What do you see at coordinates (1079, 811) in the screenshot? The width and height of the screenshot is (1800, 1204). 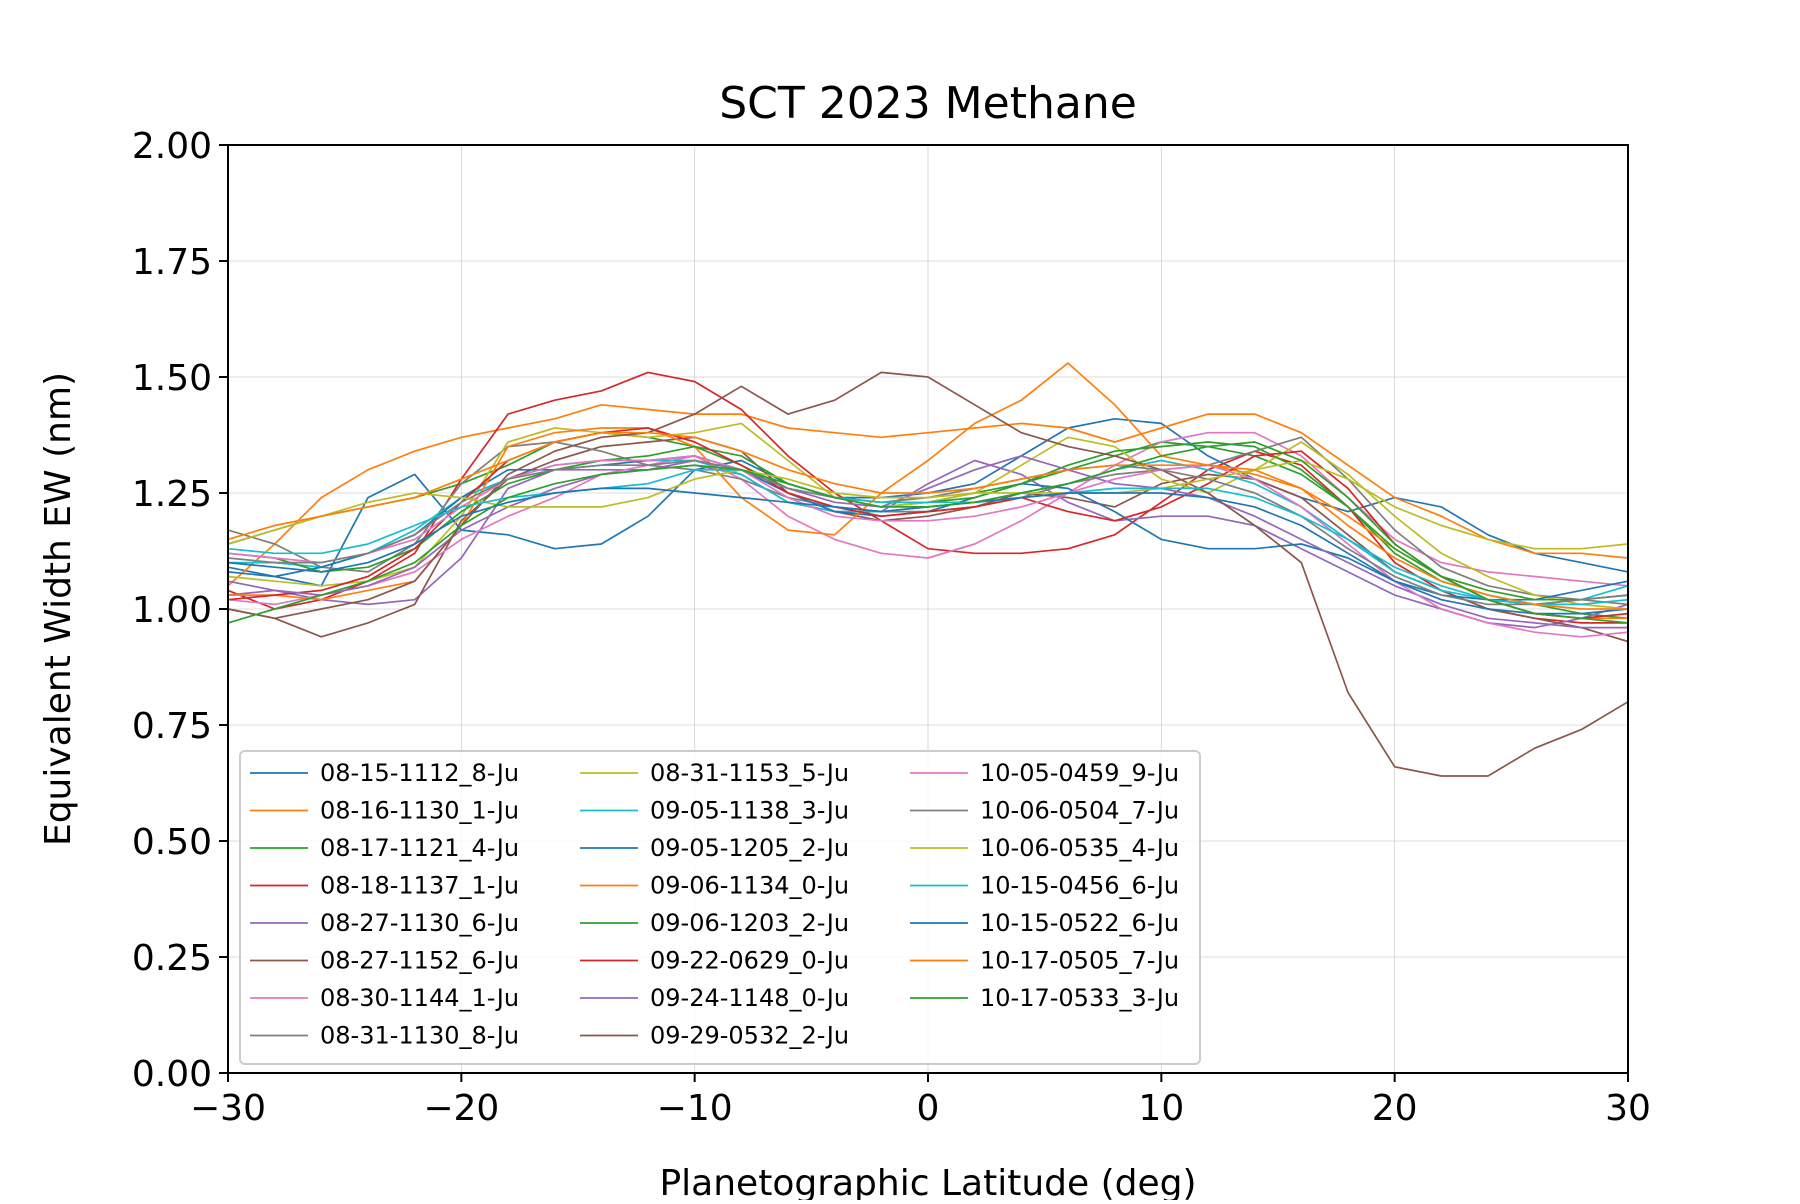 I see `legend-entry: 10-06-0504_7-Ju` at bounding box center [1079, 811].